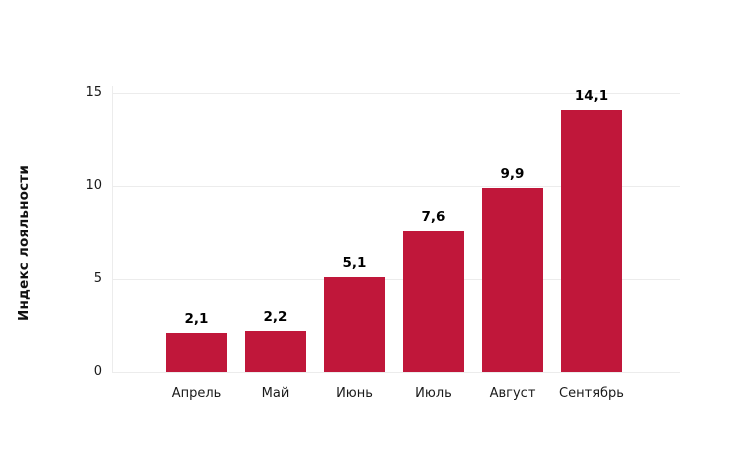 The height and width of the screenshot is (460, 730). Describe the element at coordinates (196, 393) in the screenshot. I see `x-axis-label-апрель: Апрель` at that location.